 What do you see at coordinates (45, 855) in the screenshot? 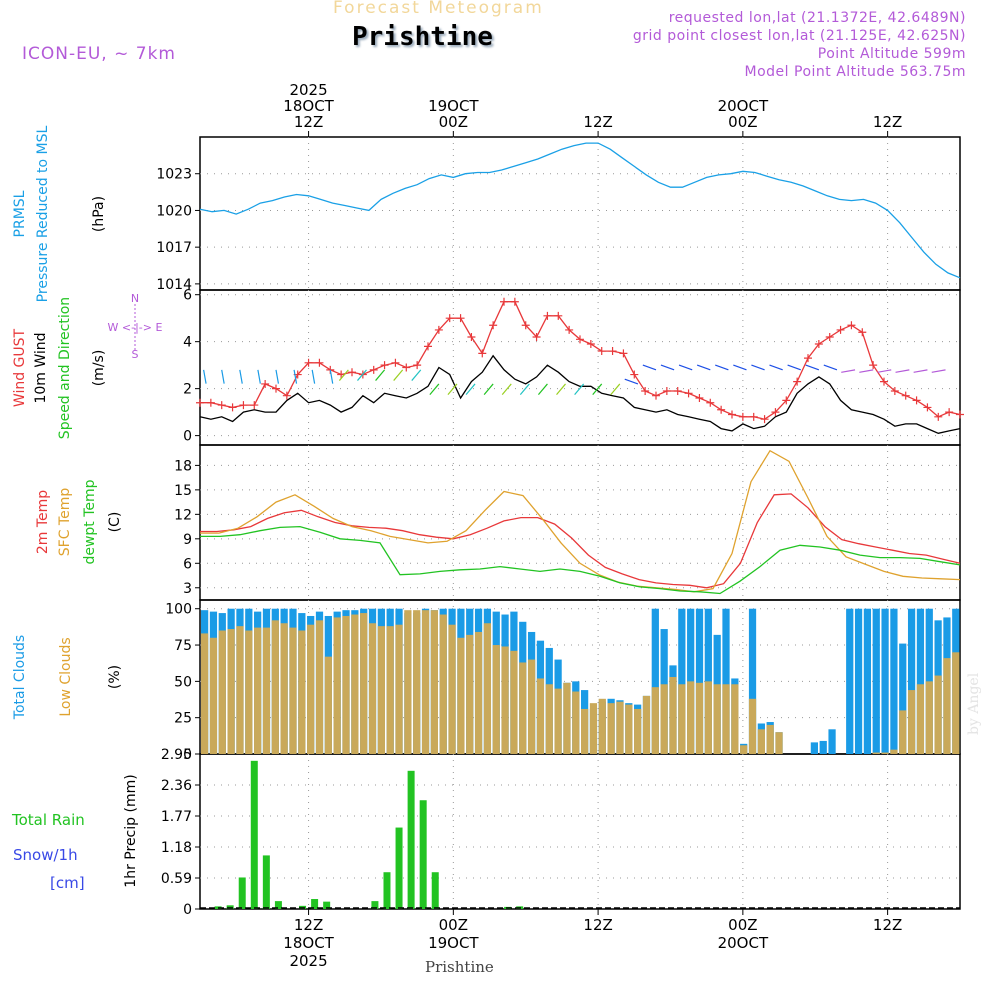
I see `snow-label: Snow/1h` at bounding box center [45, 855].